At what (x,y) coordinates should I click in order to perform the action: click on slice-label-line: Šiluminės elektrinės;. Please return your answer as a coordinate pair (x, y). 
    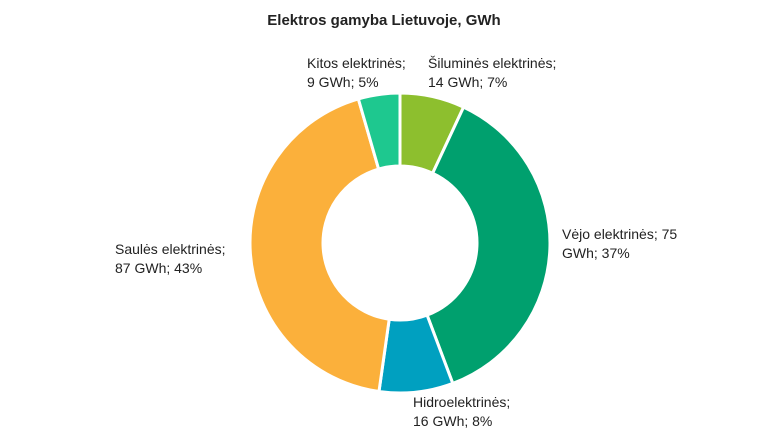
    Looking at the image, I should click on (492, 63).